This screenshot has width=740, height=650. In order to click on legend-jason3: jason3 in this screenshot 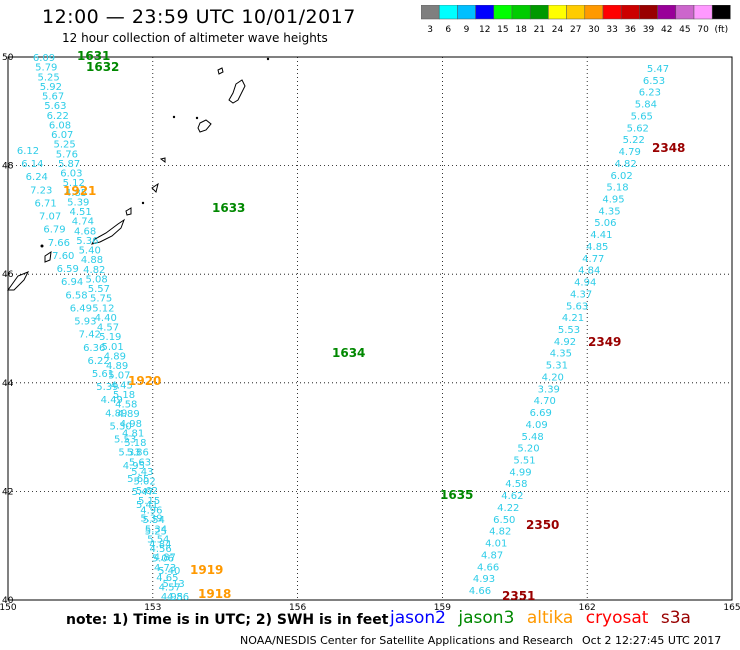, I will do `click(486, 618)`.